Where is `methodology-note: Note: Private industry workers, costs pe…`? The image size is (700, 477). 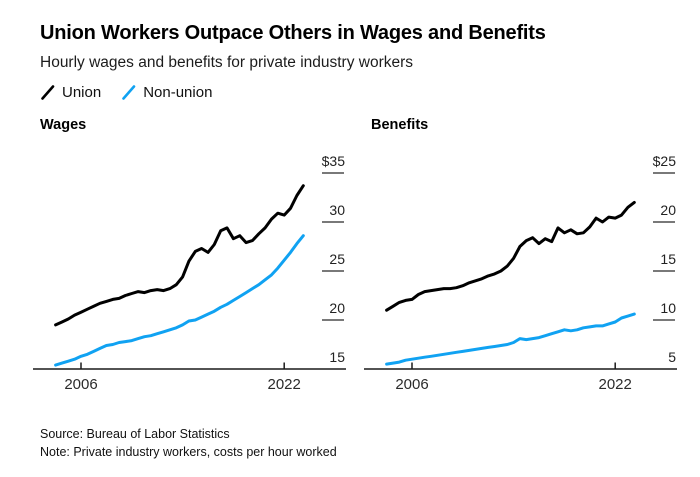 methodology-note: Note: Private industry workers, costs pe… is located at coordinates (188, 452).